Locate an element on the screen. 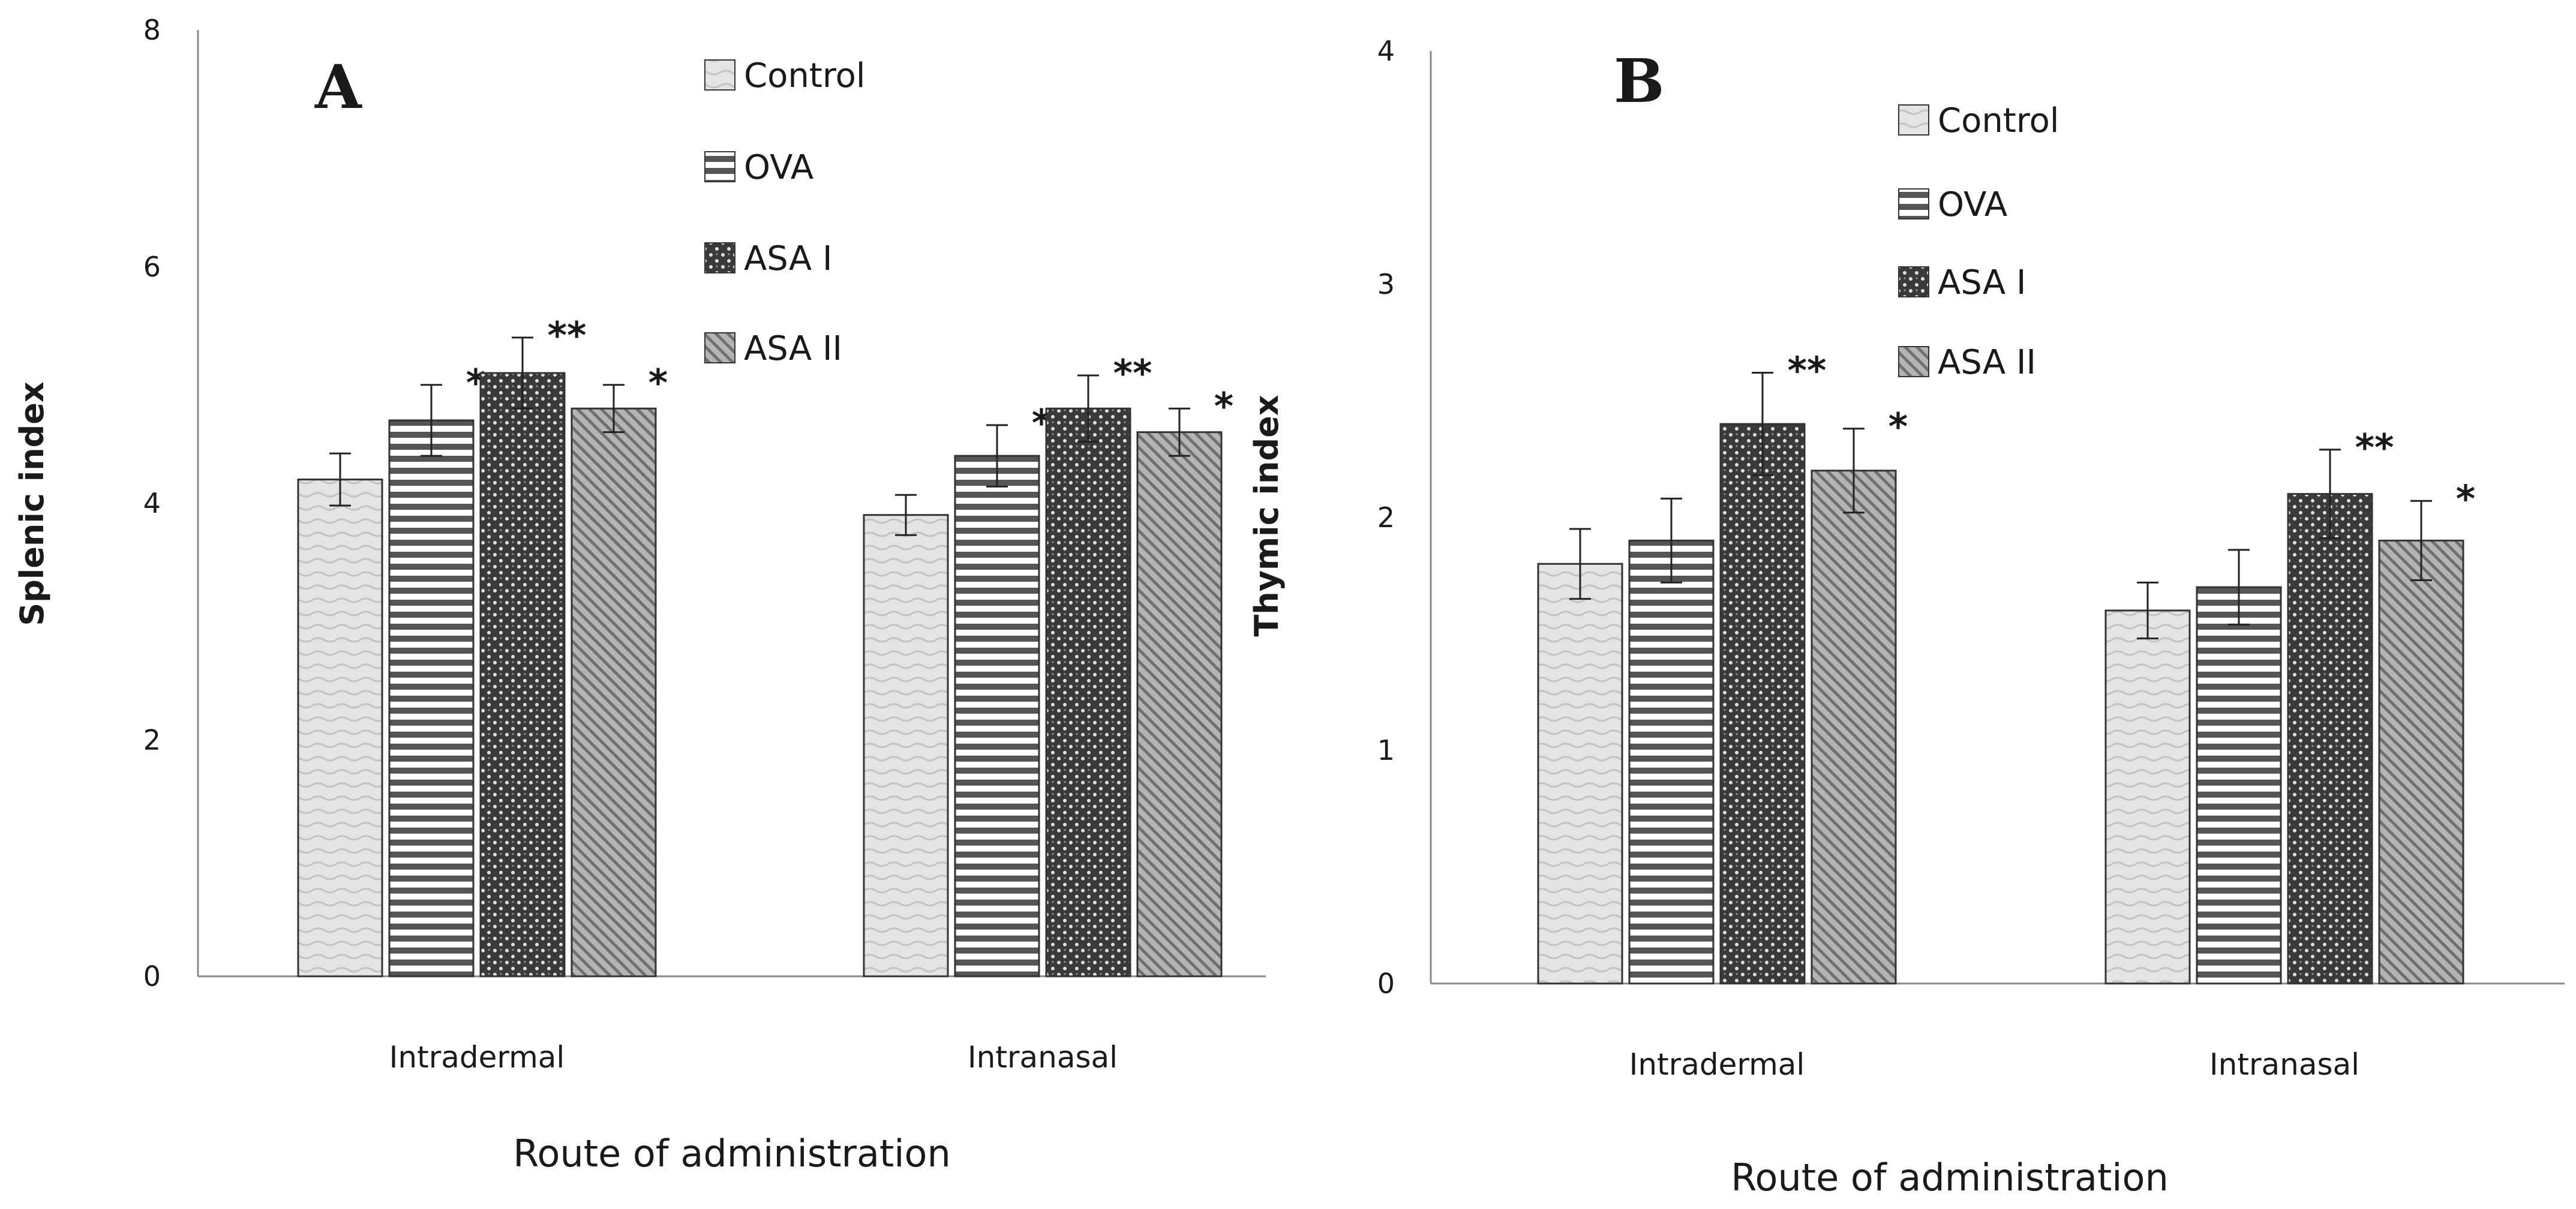 The width and height of the screenshot is (2576, 1209). panel-label: B is located at coordinates (1640, 81).